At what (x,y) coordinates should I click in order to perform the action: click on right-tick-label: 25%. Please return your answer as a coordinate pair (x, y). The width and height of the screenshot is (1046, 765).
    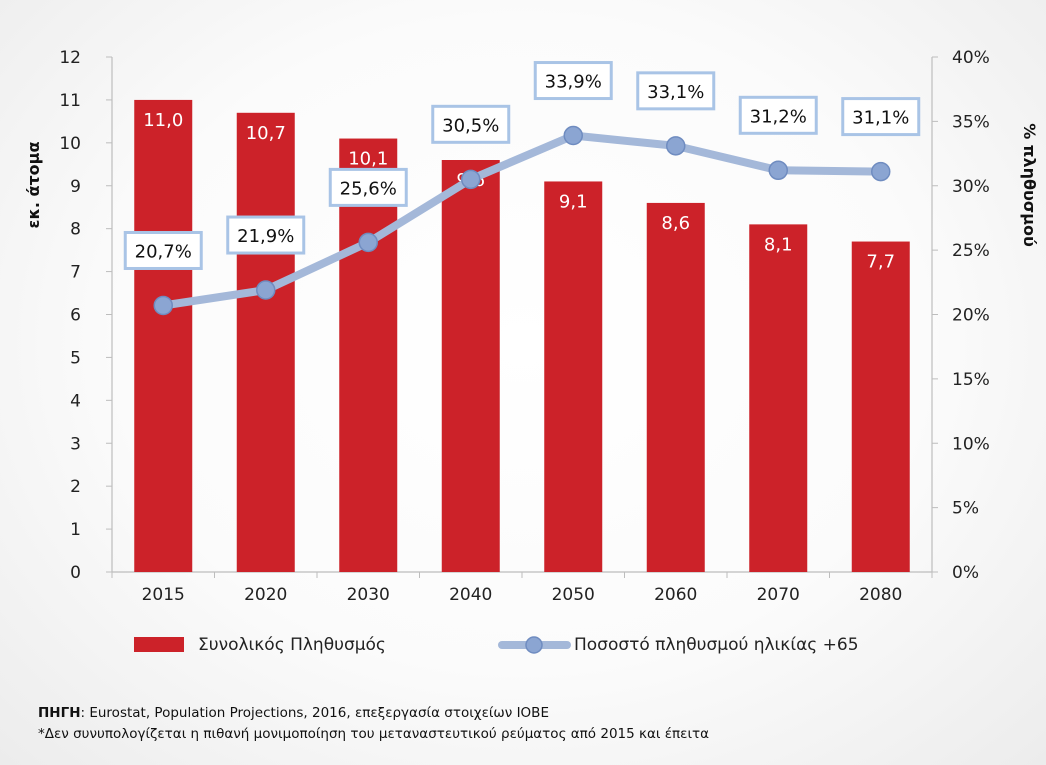
    Looking at the image, I should click on (971, 251).